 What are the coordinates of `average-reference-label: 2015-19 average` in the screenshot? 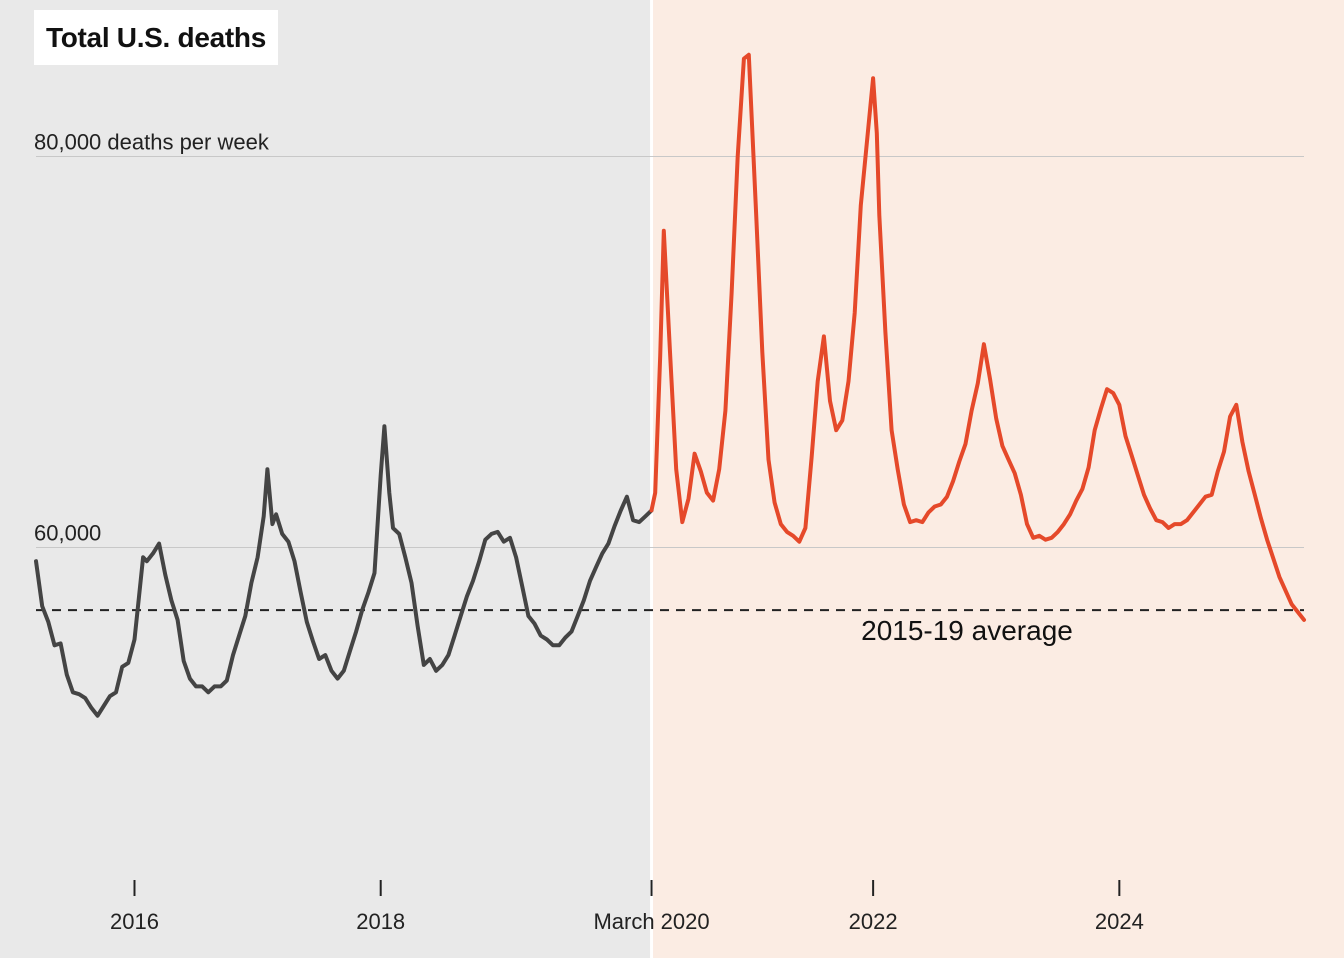 It's located at (967, 630).